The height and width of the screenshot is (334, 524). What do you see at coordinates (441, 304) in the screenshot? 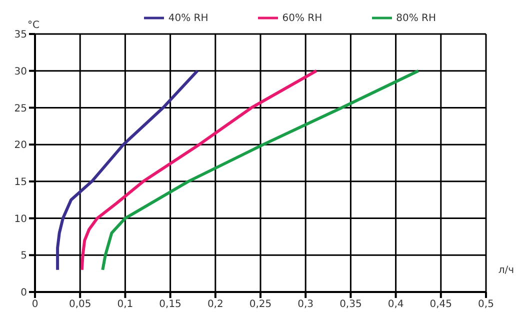
I see `x-tick-label: 0,45` at bounding box center [441, 304].